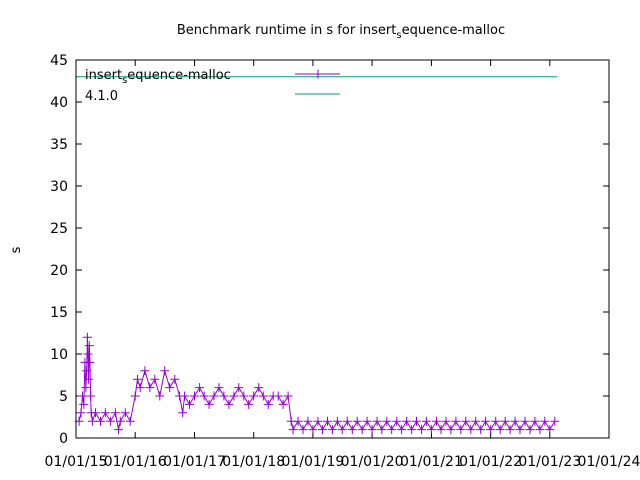  Describe the element at coordinates (135, 462) in the screenshot. I see `x-tick-label: 01/01/16` at that location.